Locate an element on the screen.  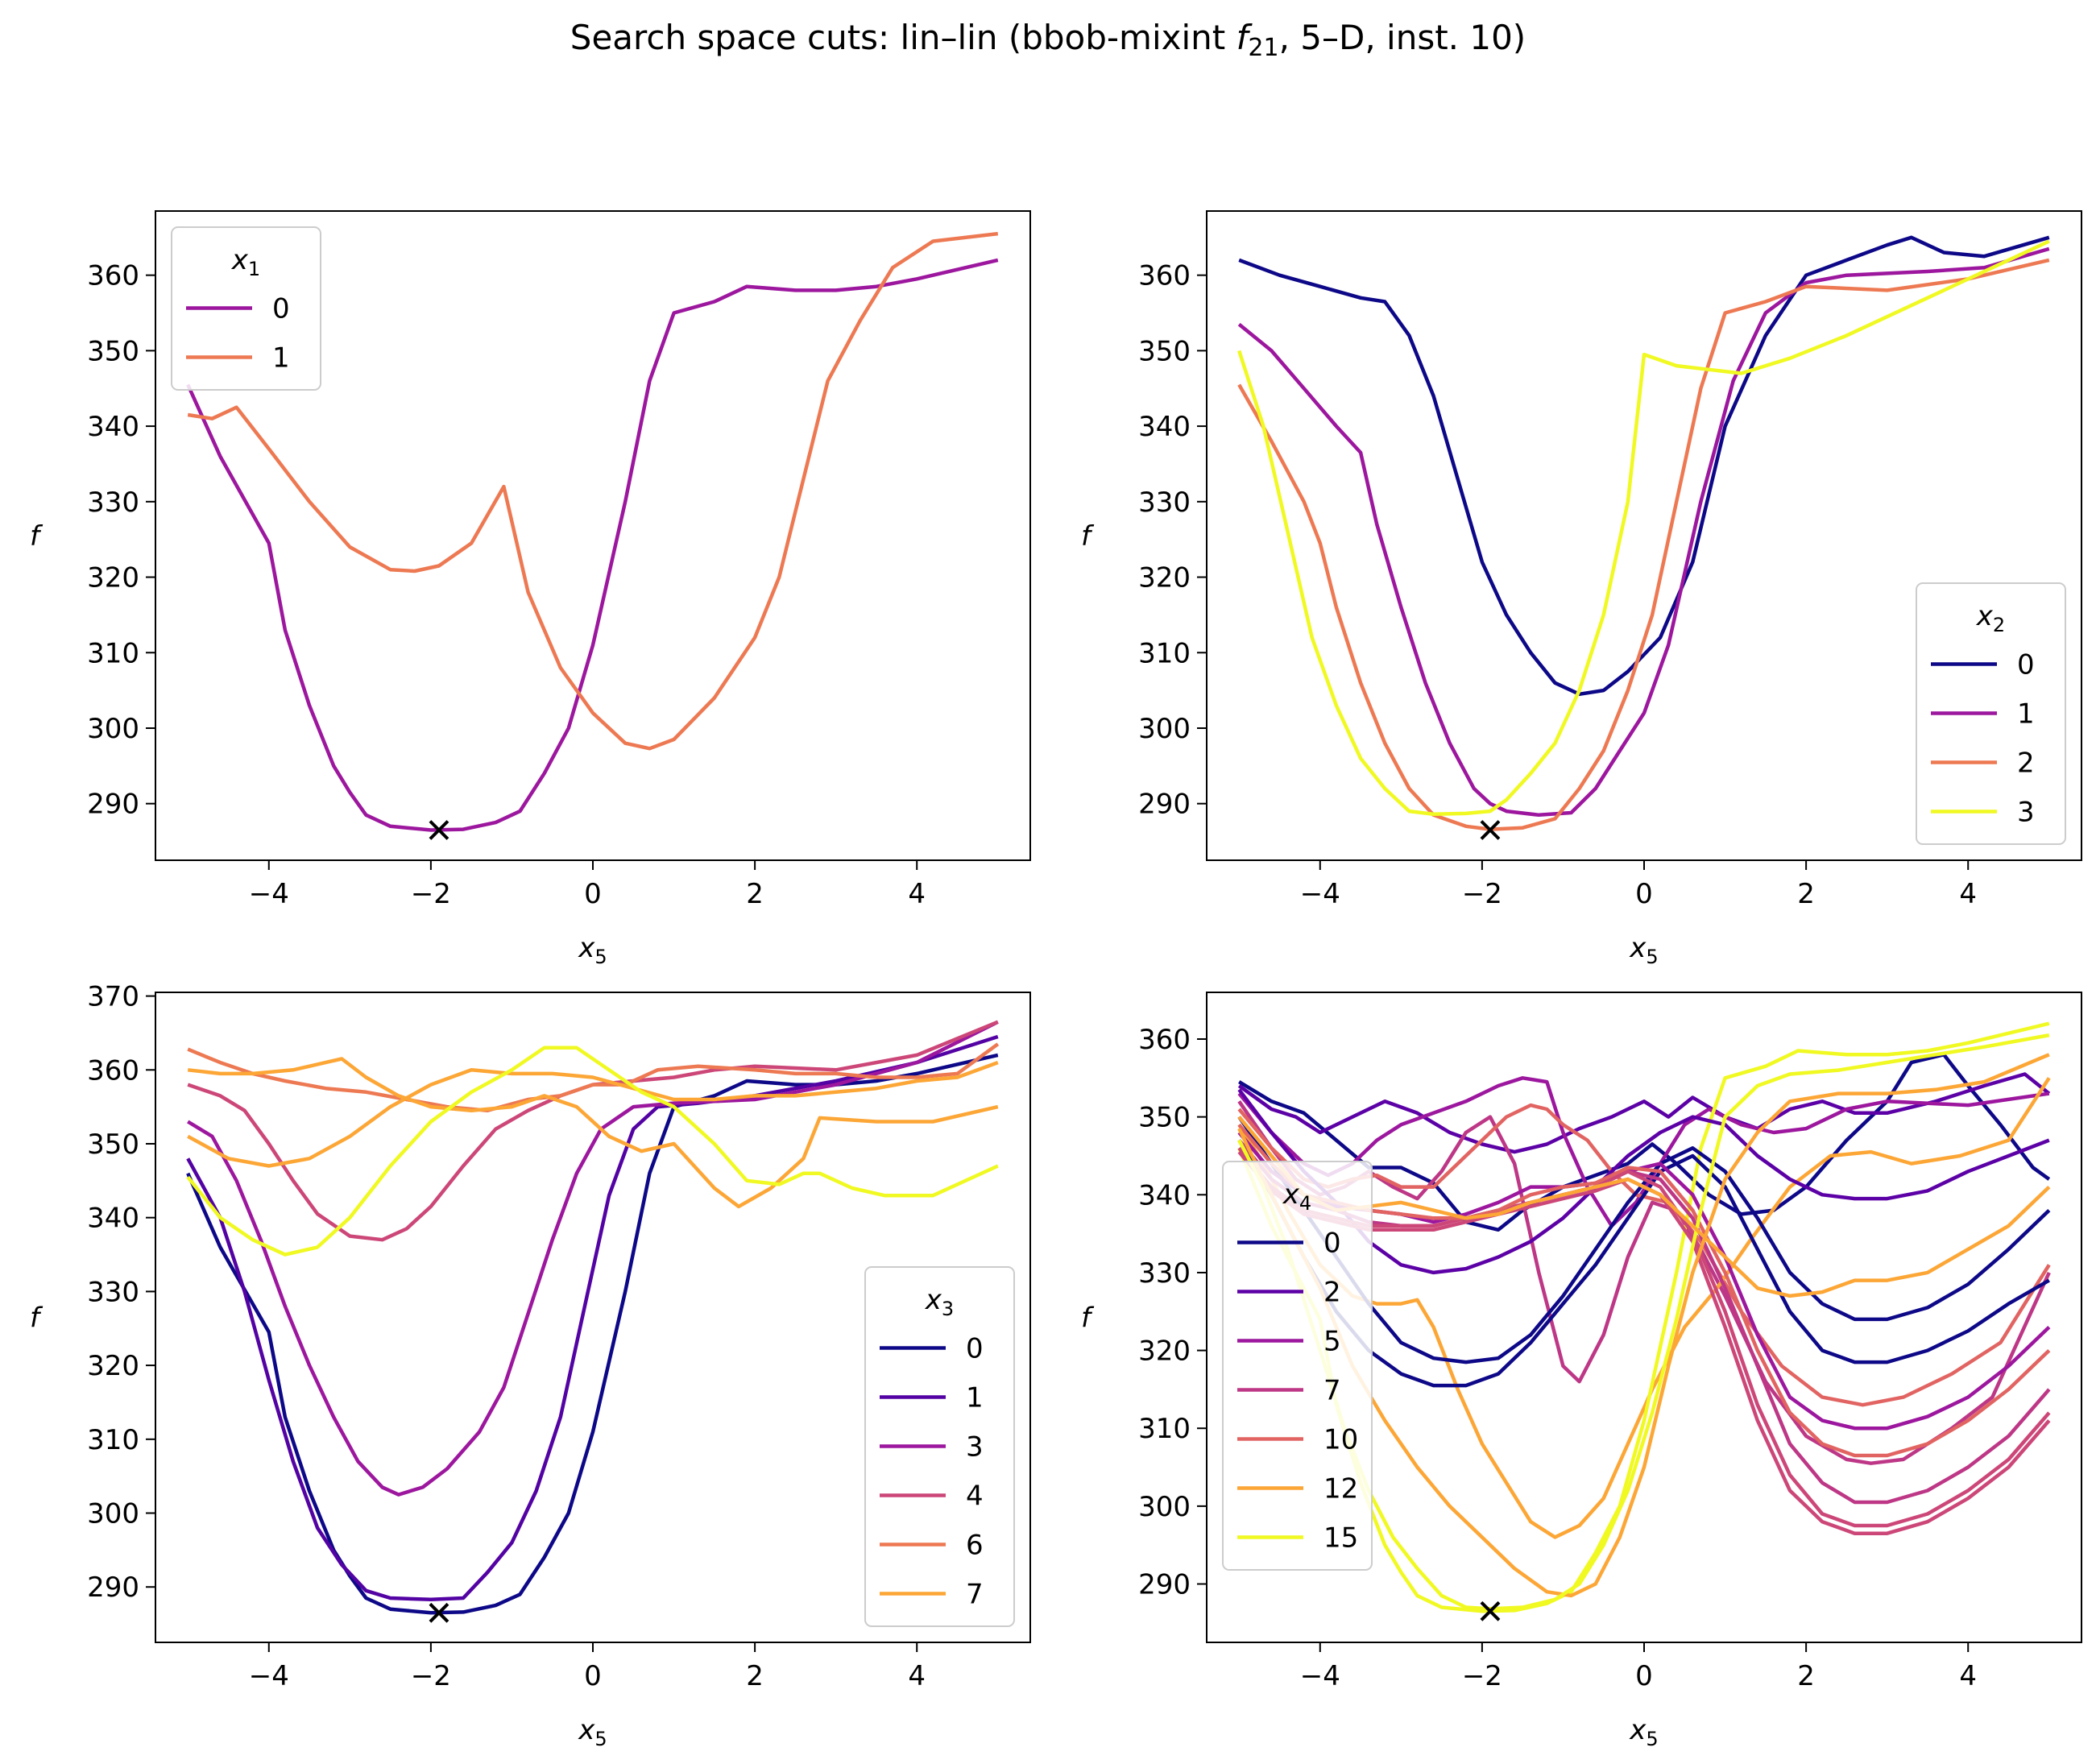
legend-title: x2 is located at coordinates (1990, 618).